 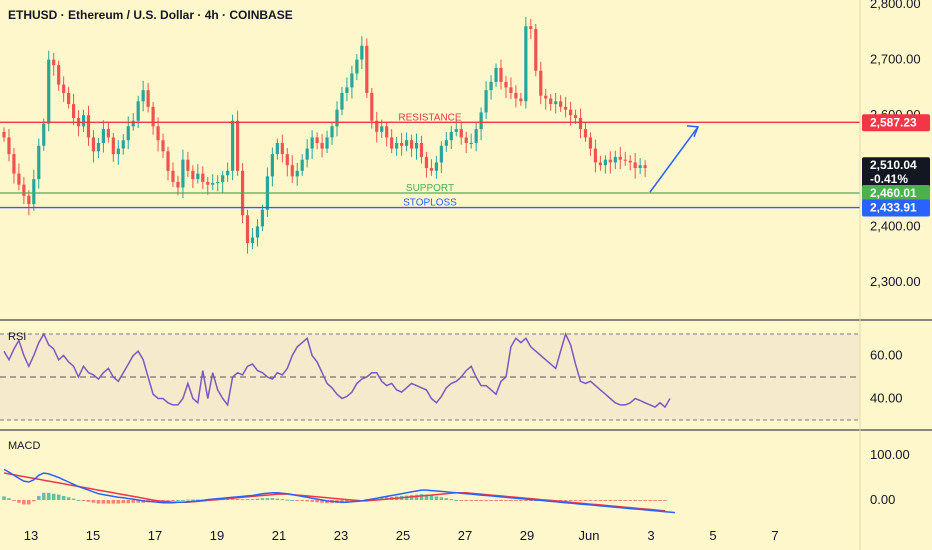 I want to click on macd-line, so click(x=339, y=491).